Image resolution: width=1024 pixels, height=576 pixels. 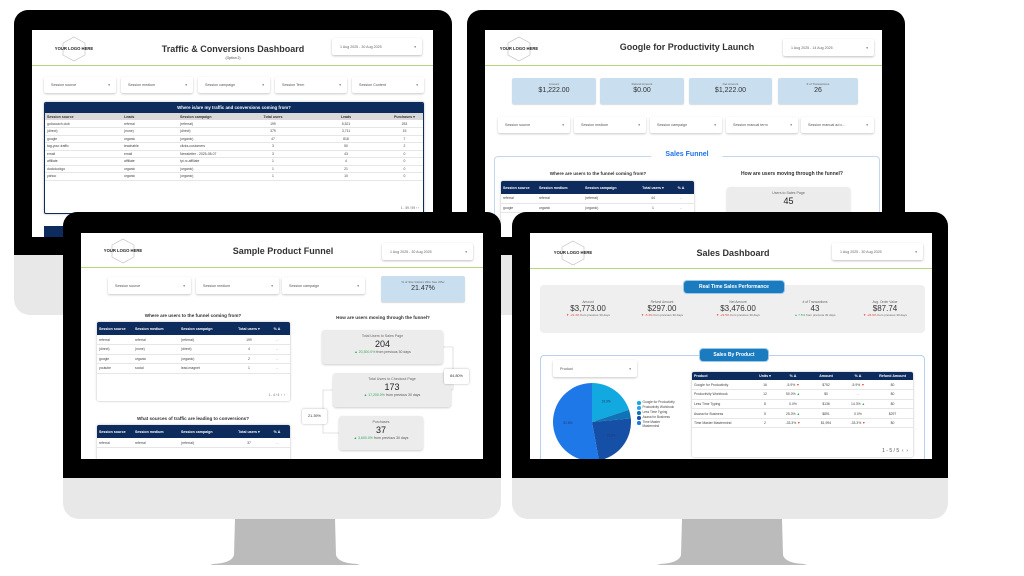 What do you see at coordinates (346, 146) in the screenshot?
I see `cell-value: 50` at bounding box center [346, 146].